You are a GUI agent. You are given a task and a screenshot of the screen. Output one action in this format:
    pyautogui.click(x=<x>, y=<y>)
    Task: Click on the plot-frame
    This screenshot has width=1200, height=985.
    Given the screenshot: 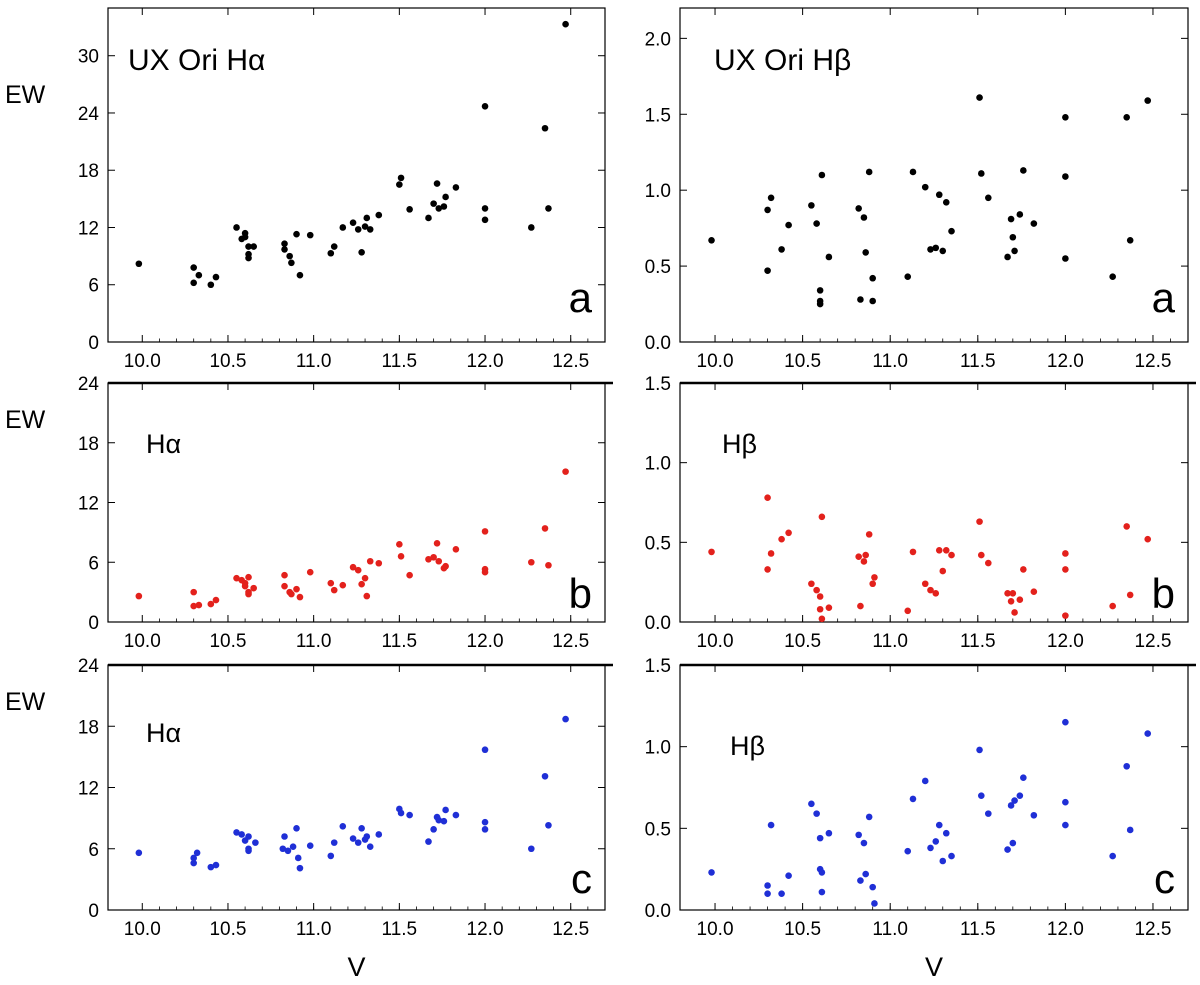 What is the action you would take?
    pyautogui.click(x=934, y=175)
    